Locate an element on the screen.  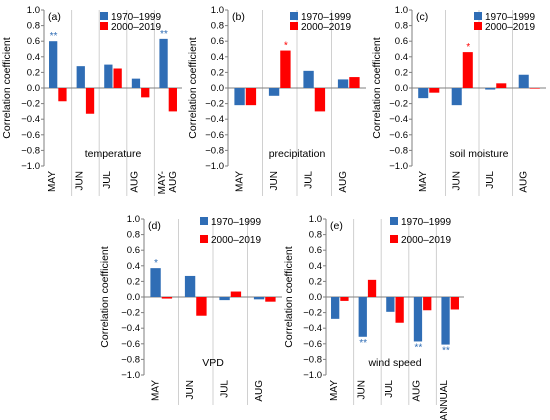
x-tick-label: MAY- is located at coordinates (162, 182).